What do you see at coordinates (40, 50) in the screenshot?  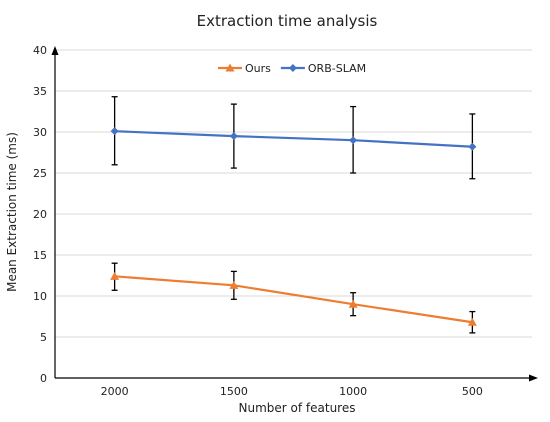 I see `y-tick-label: 40` at bounding box center [40, 50].